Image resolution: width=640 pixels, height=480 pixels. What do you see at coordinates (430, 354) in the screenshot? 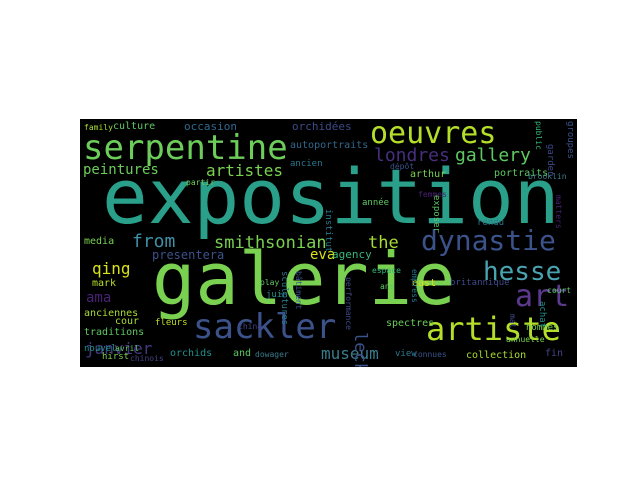
I see `word-connues: connues` at bounding box center [430, 354].